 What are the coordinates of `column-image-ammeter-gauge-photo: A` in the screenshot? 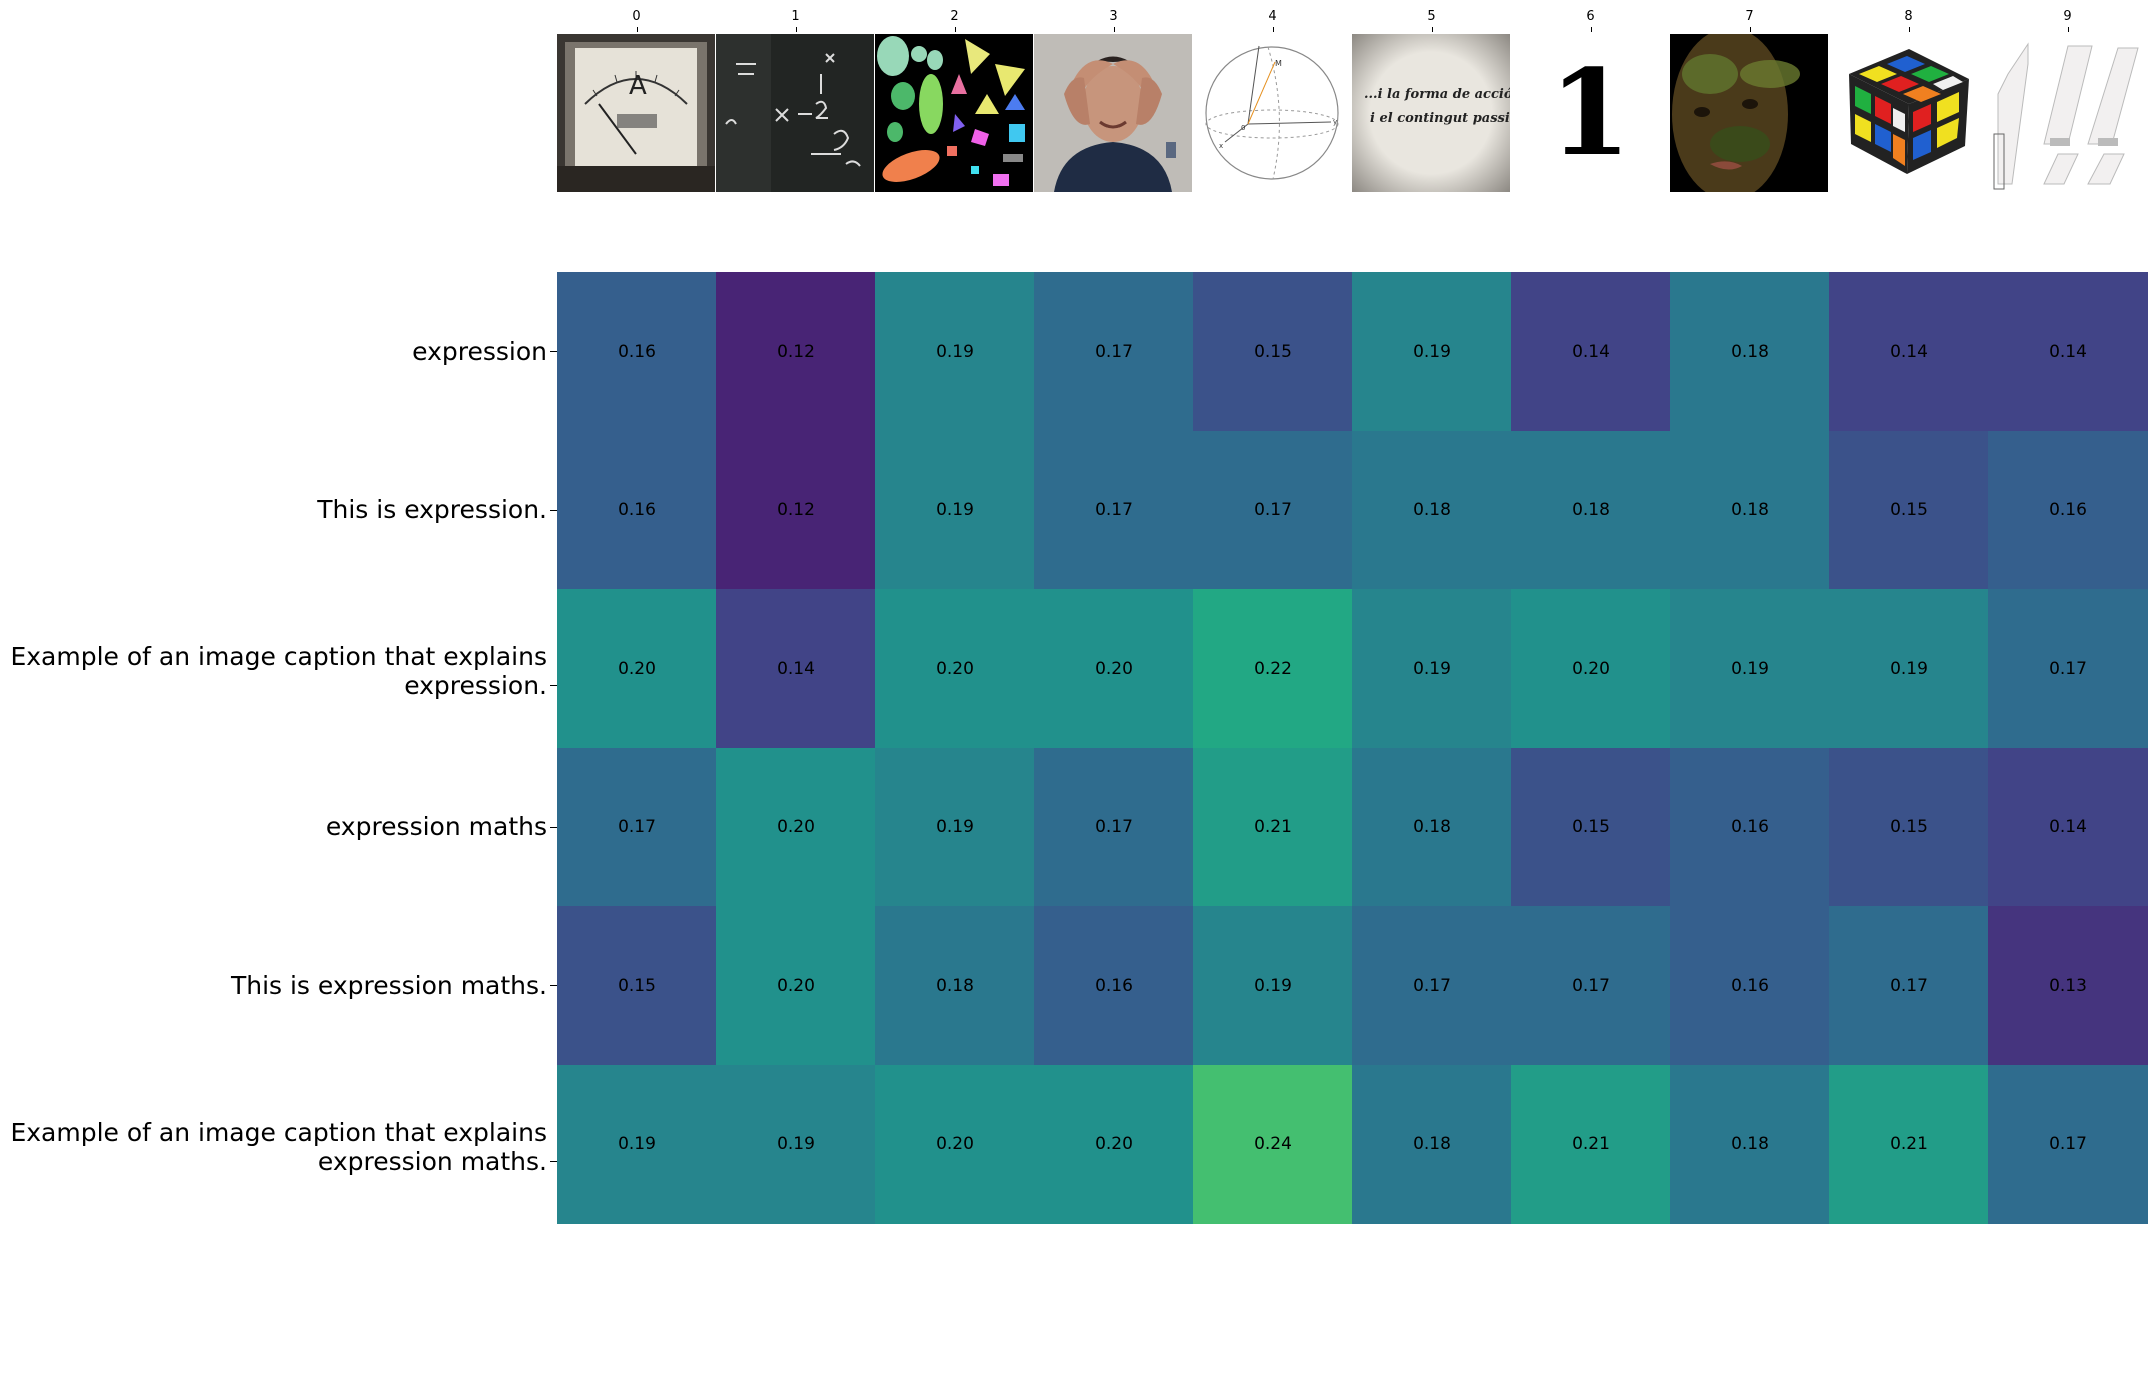 It's located at (636, 113).